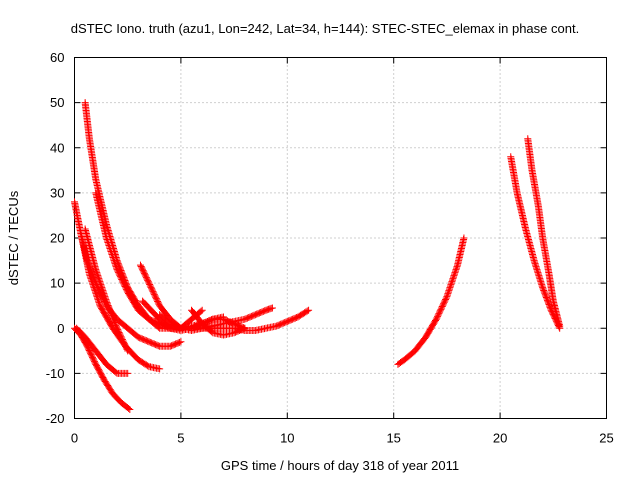 The height and width of the screenshot is (480, 640). Describe the element at coordinates (55, 418) in the screenshot. I see `y-tick-label: -20` at that location.